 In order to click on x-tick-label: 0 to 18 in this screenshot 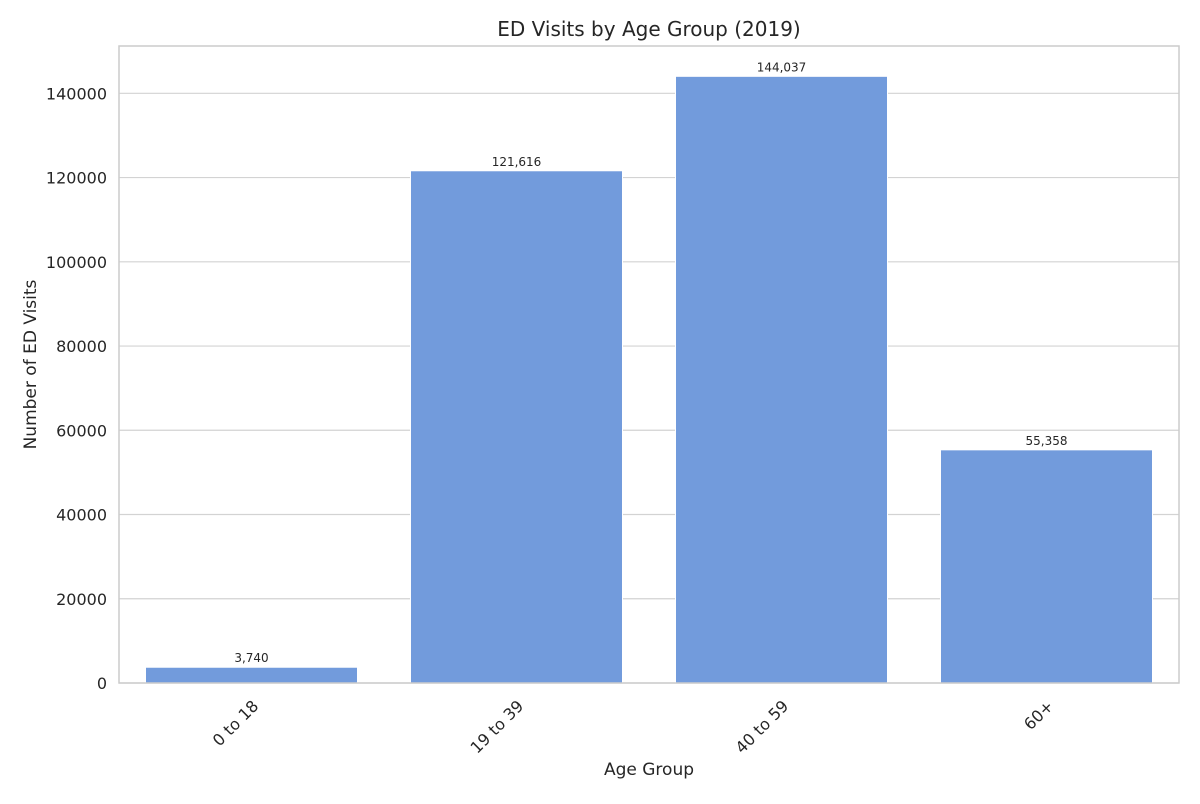, I will do `click(236, 723)`.